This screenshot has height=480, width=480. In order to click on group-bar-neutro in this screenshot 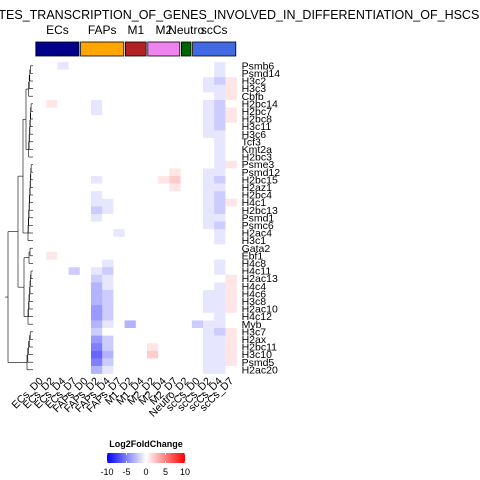, I will do `click(186, 49)`.